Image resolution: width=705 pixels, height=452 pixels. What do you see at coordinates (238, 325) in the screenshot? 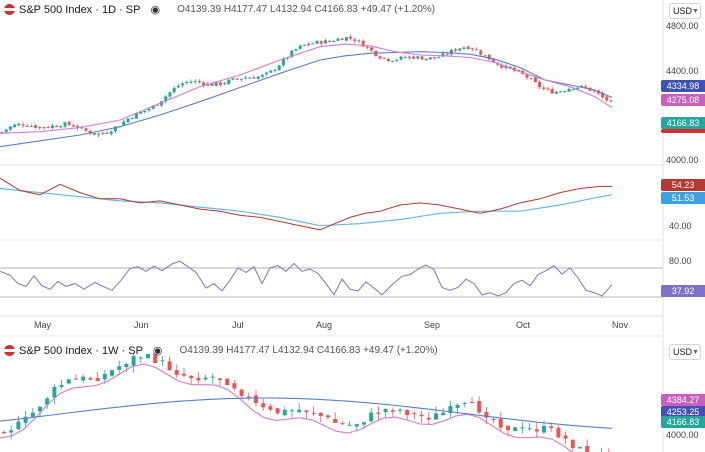
I see `x-tick-label: Jul` at bounding box center [238, 325].